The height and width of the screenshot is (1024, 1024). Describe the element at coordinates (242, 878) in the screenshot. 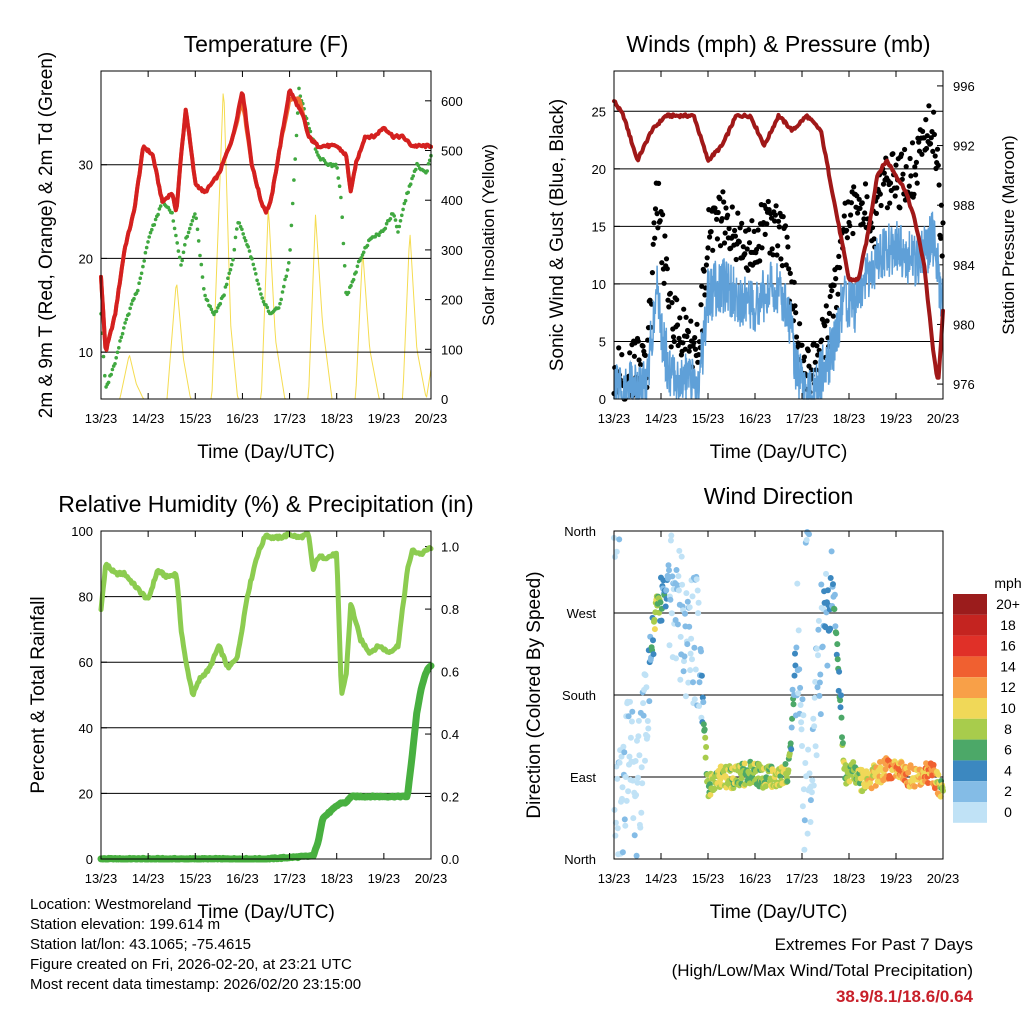

I see `x-tick-label: 16/23` at that location.